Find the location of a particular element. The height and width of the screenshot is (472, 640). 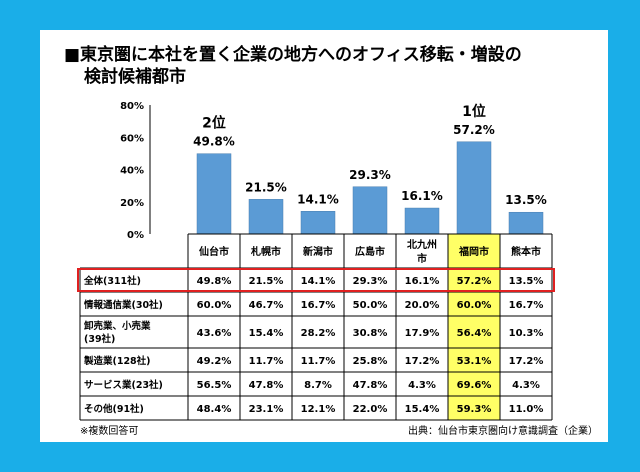

table-cell: 14.1% is located at coordinates (318, 281).